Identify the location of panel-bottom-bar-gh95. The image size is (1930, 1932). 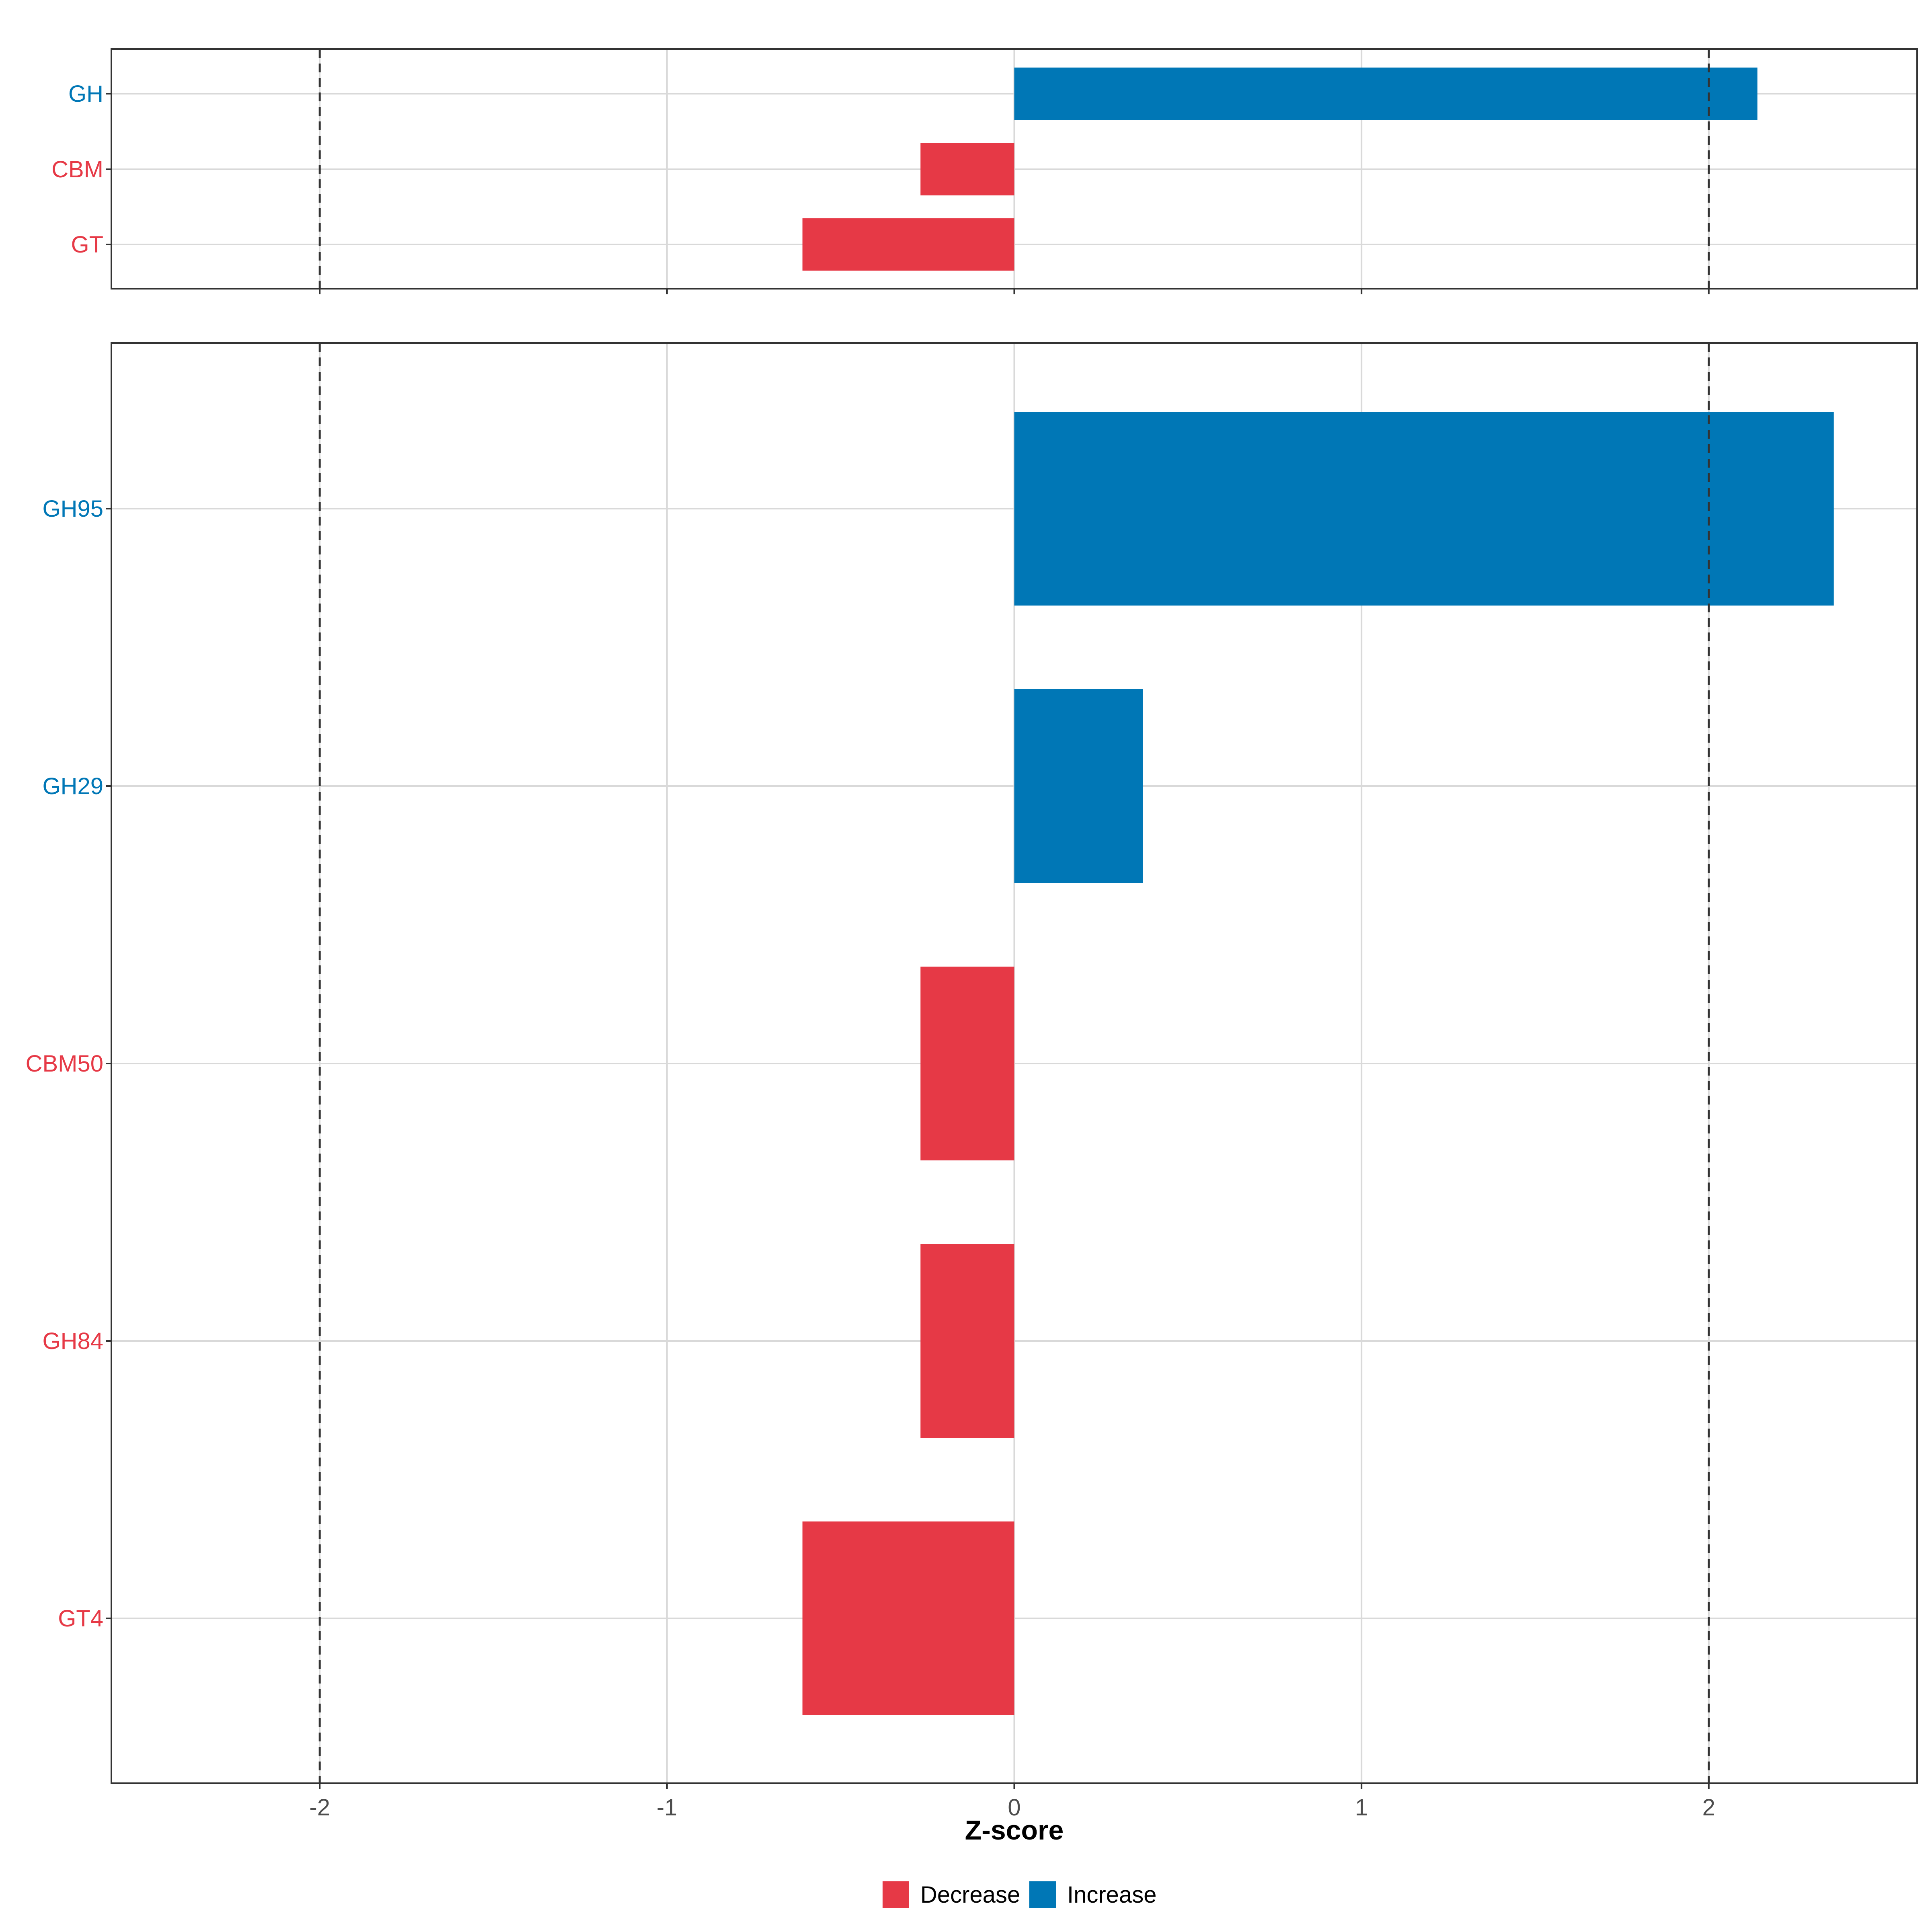
(1424, 509).